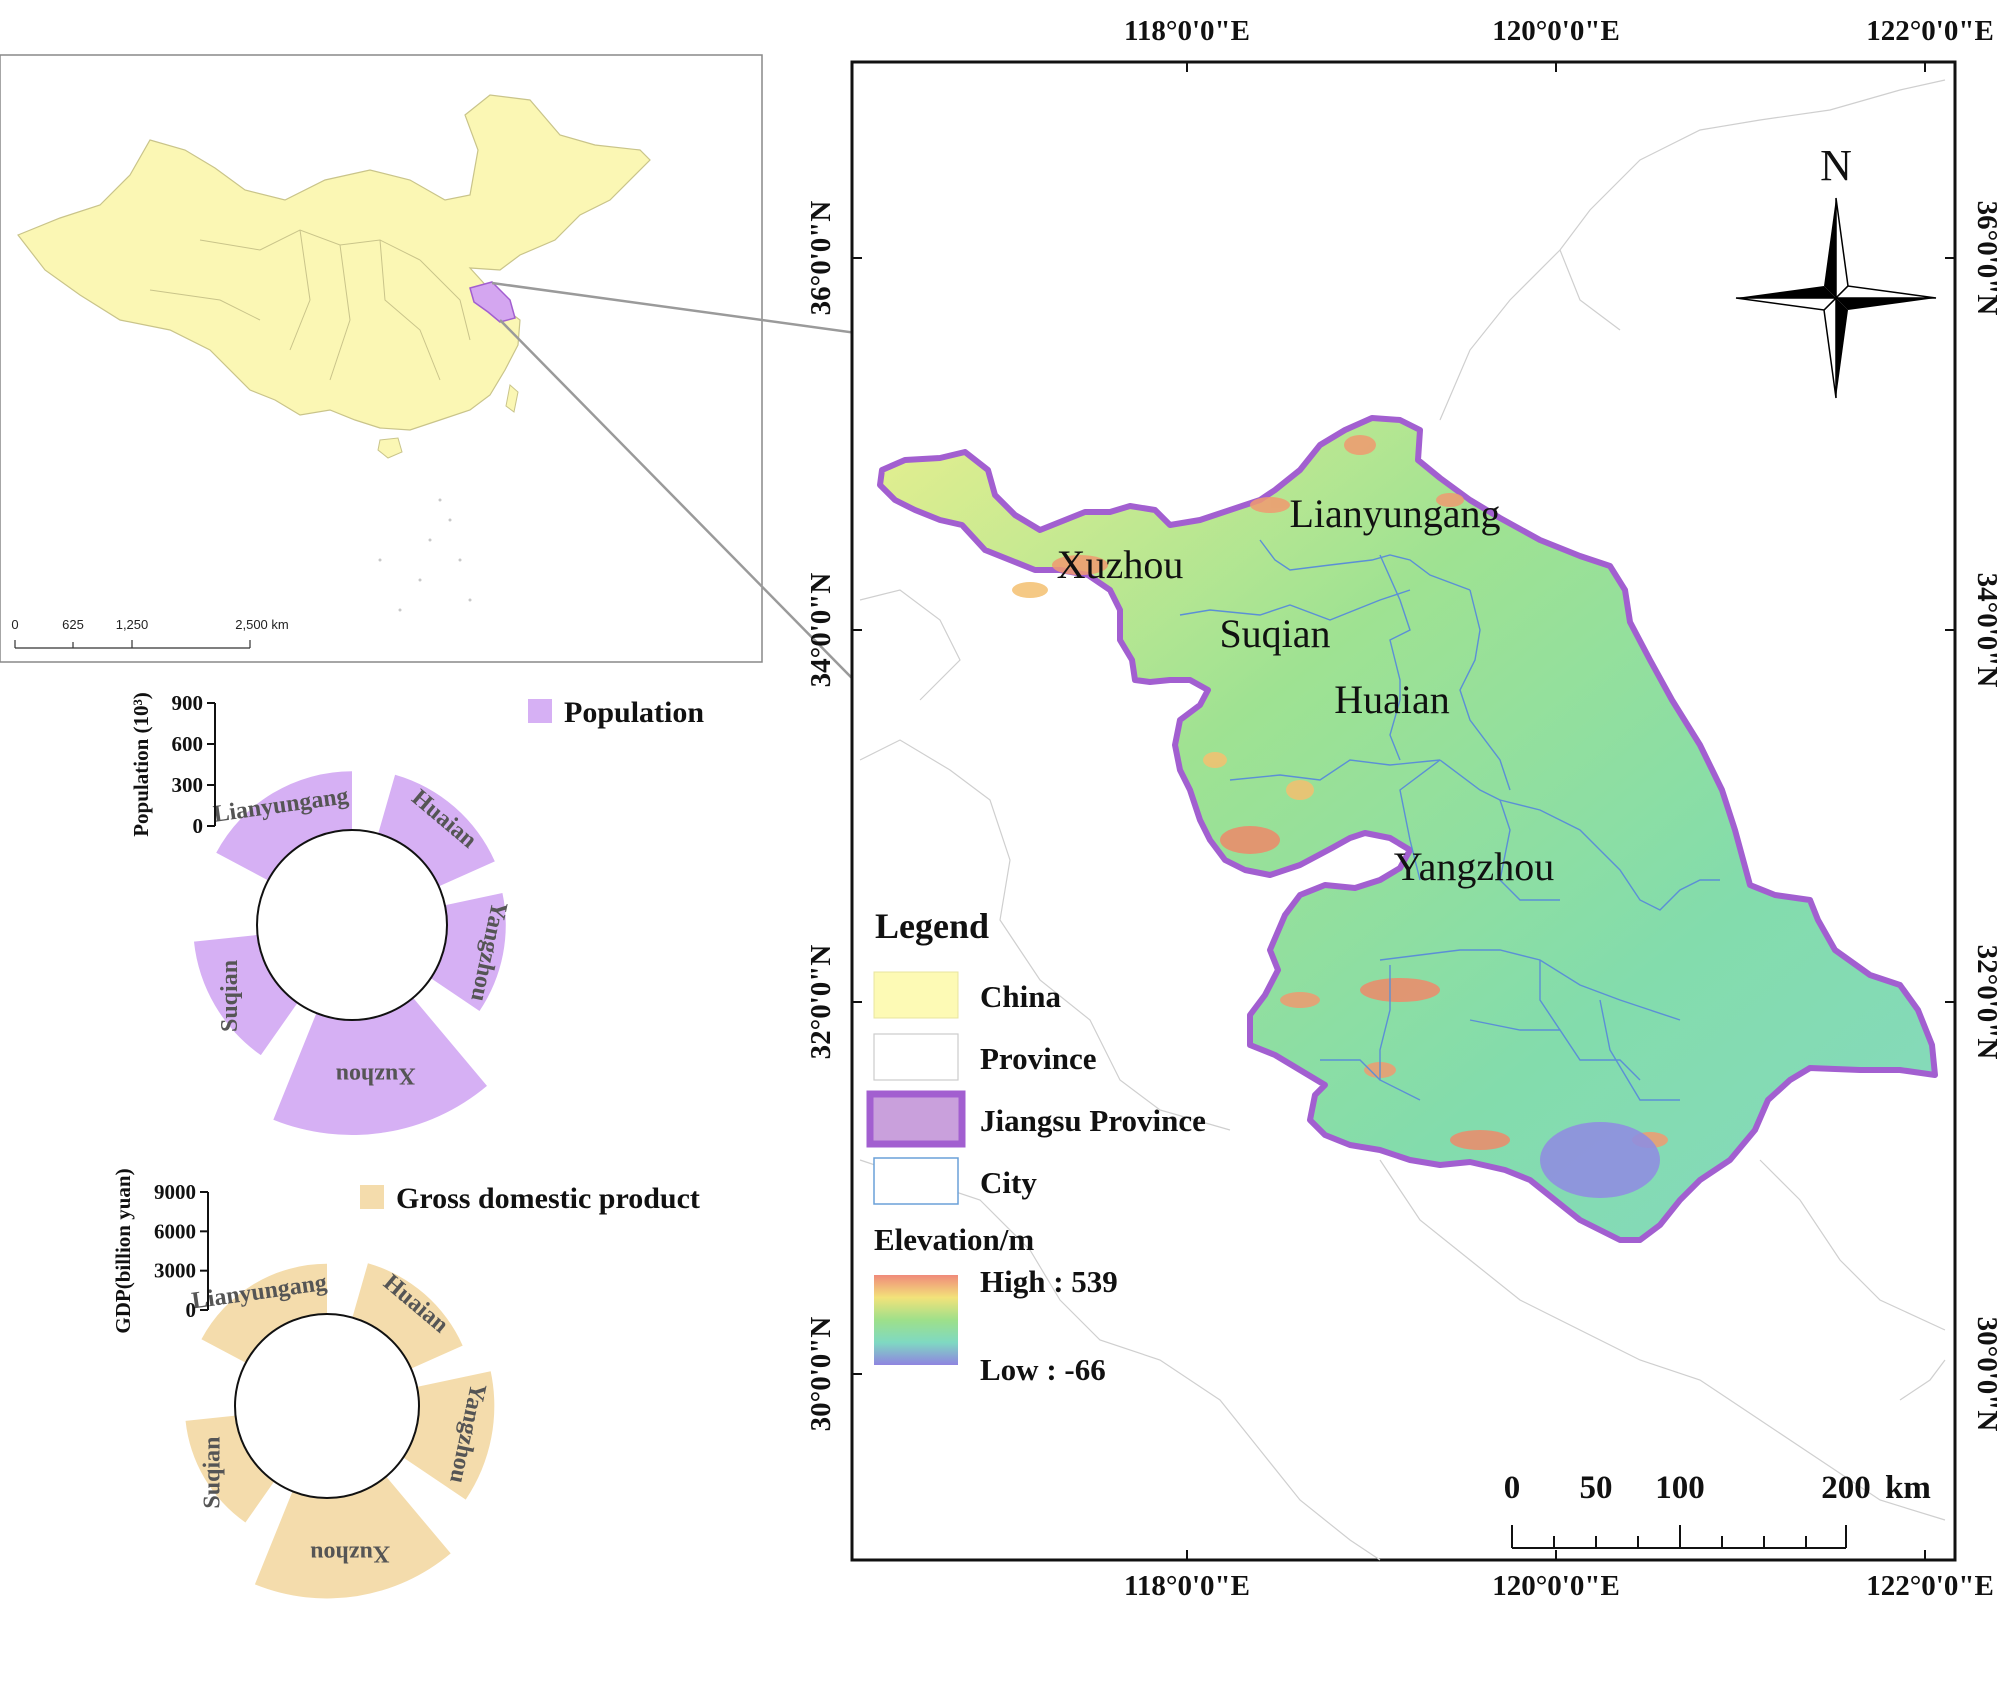 Image resolution: width=2008 pixels, height=1690 pixels. What do you see at coordinates (175, 1271) in the screenshot?
I see `radial-y-tick-label: 3000` at bounding box center [175, 1271].